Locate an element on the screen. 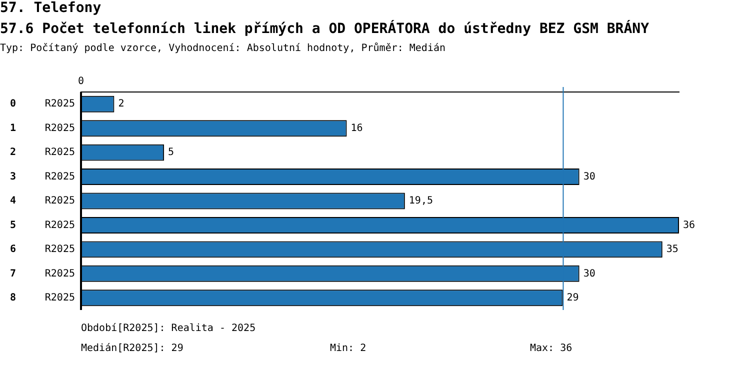 This screenshot has width=750, height=368. data-label: 16 is located at coordinates (356, 128).